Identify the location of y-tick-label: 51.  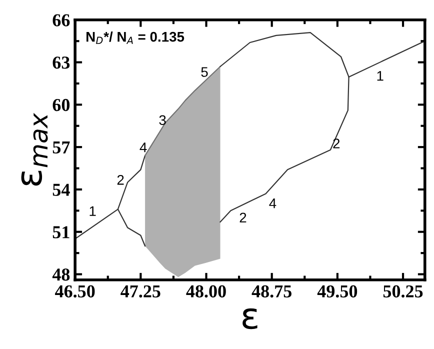
(61, 232).